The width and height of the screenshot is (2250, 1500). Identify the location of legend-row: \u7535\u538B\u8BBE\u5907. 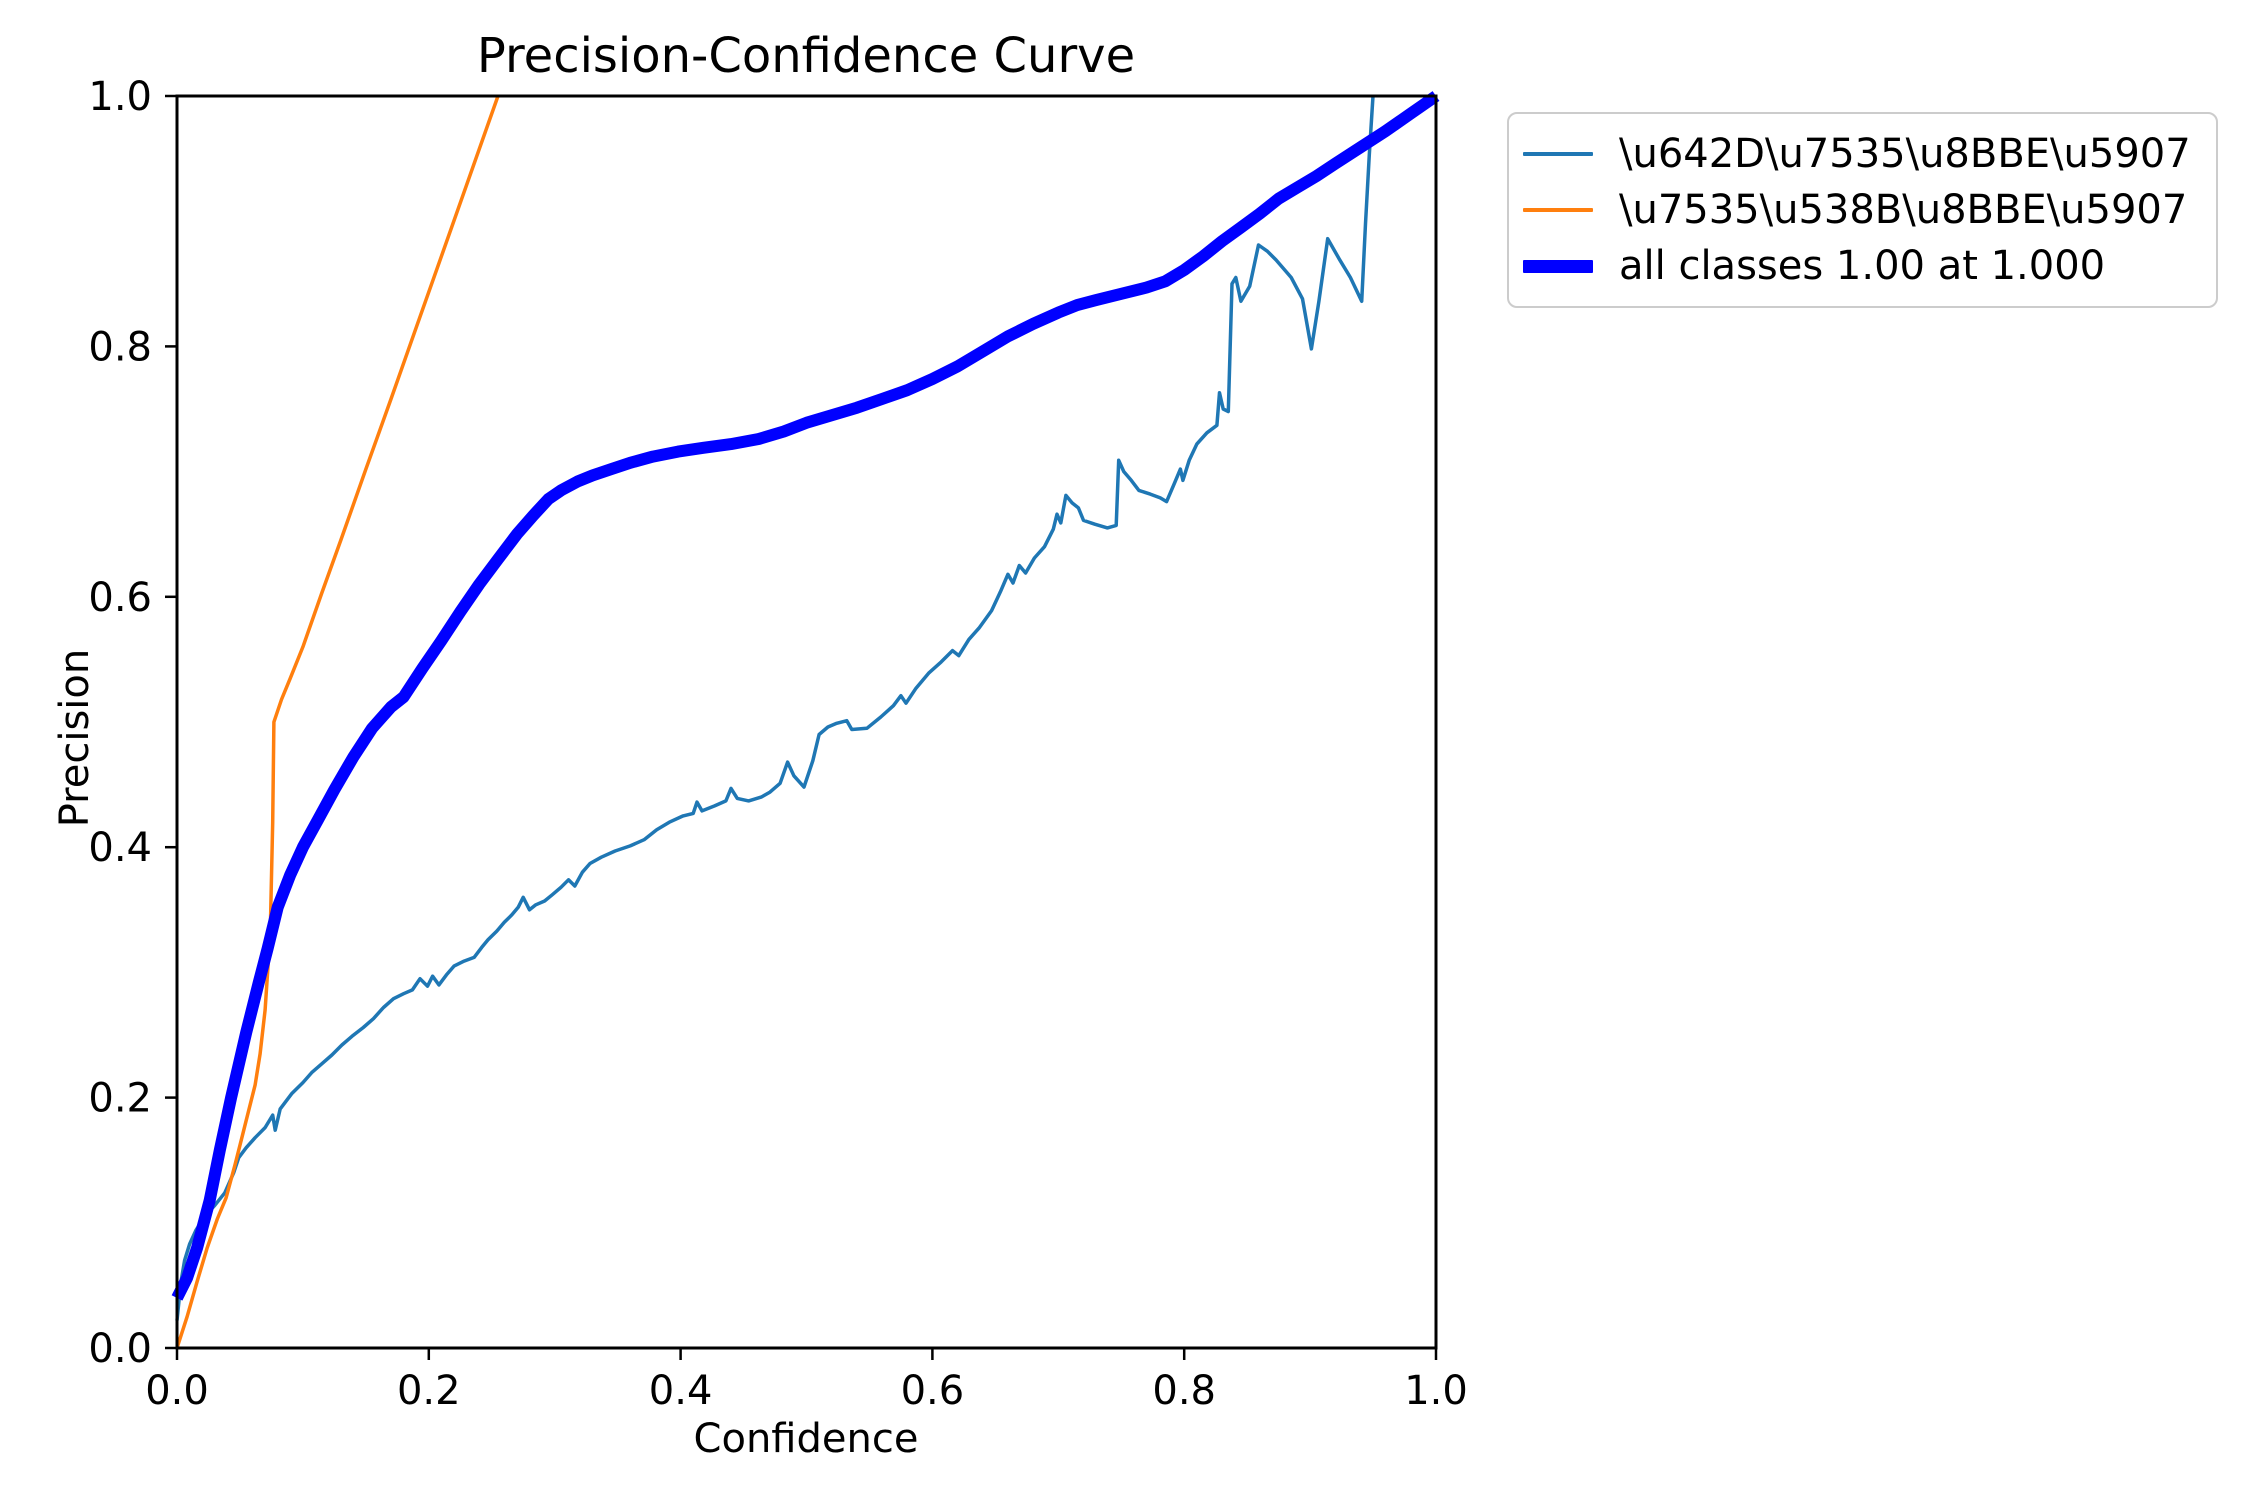
(1864, 210).